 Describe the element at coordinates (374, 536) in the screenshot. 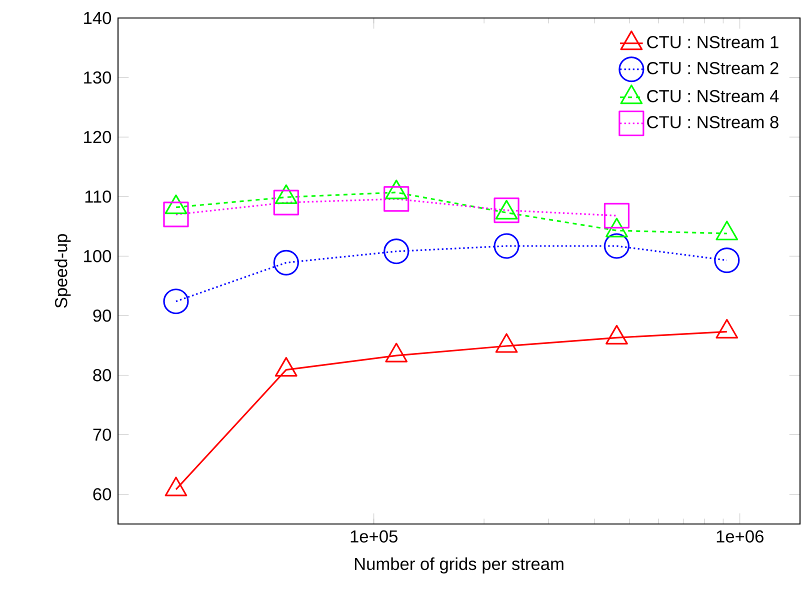

I see `x-tick-label: 1e+05` at that location.